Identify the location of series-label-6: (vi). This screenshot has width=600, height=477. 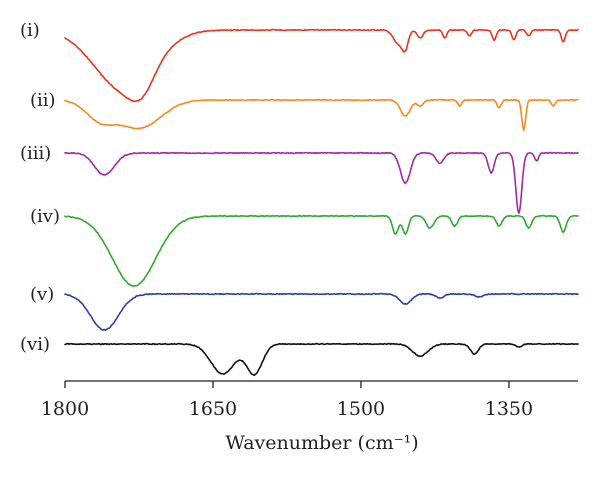
(35, 344).